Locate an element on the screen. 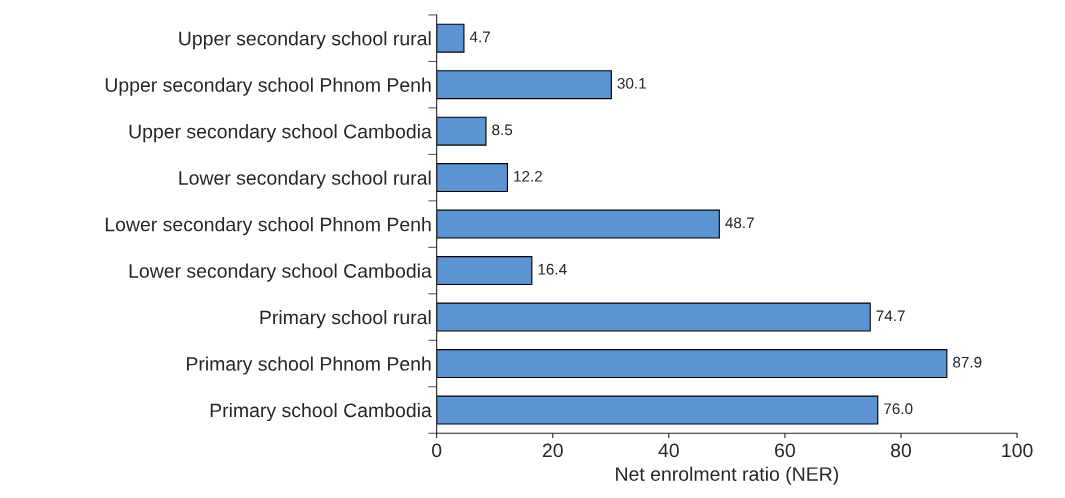 Image resolution: width=1065 pixels, height=498 pixels. x-tick-label: 40 is located at coordinates (668, 450).